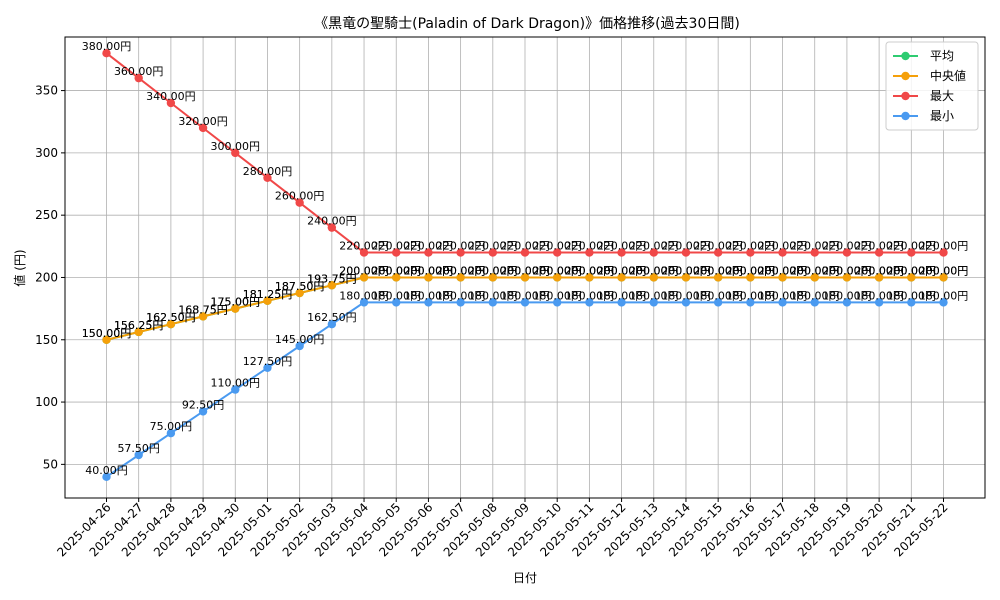 The width and height of the screenshot is (1000, 600). What do you see at coordinates (50, 277) in the screenshot?
I see `y-axis: 50 100 150 200 250 300 350` at bounding box center [50, 277].